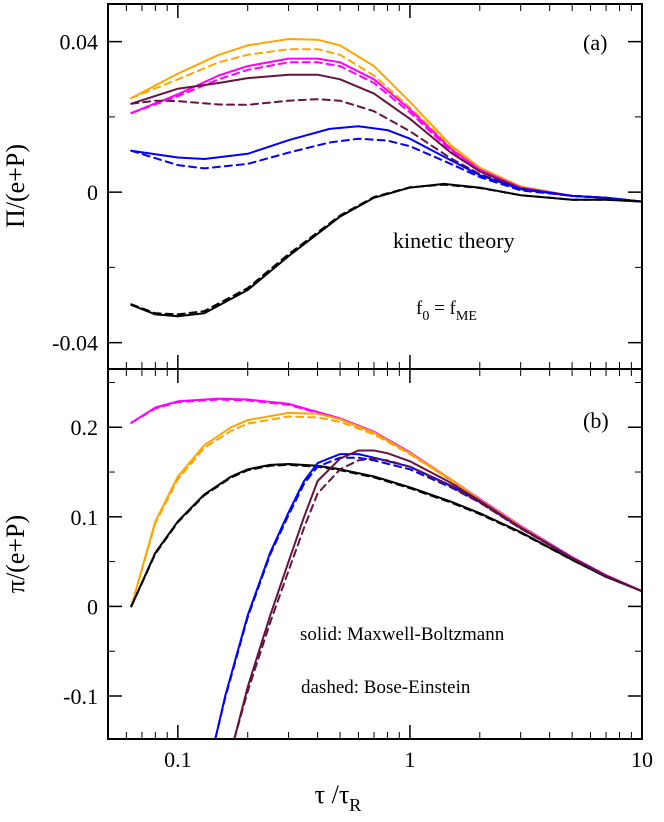  Describe the element at coordinates (419, 308) in the screenshot. I see `f0-main: f` at that location.